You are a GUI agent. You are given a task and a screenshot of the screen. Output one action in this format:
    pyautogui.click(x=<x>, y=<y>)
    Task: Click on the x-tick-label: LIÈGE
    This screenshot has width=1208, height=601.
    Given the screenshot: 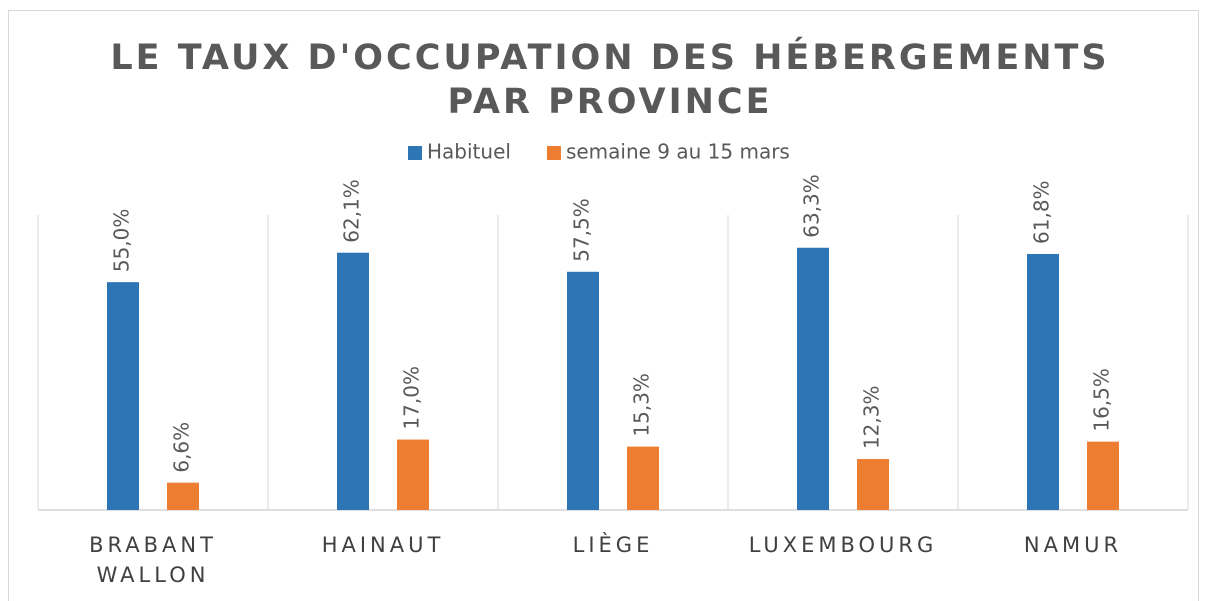 What is the action you would take?
    pyautogui.click(x=613, y=545)
    